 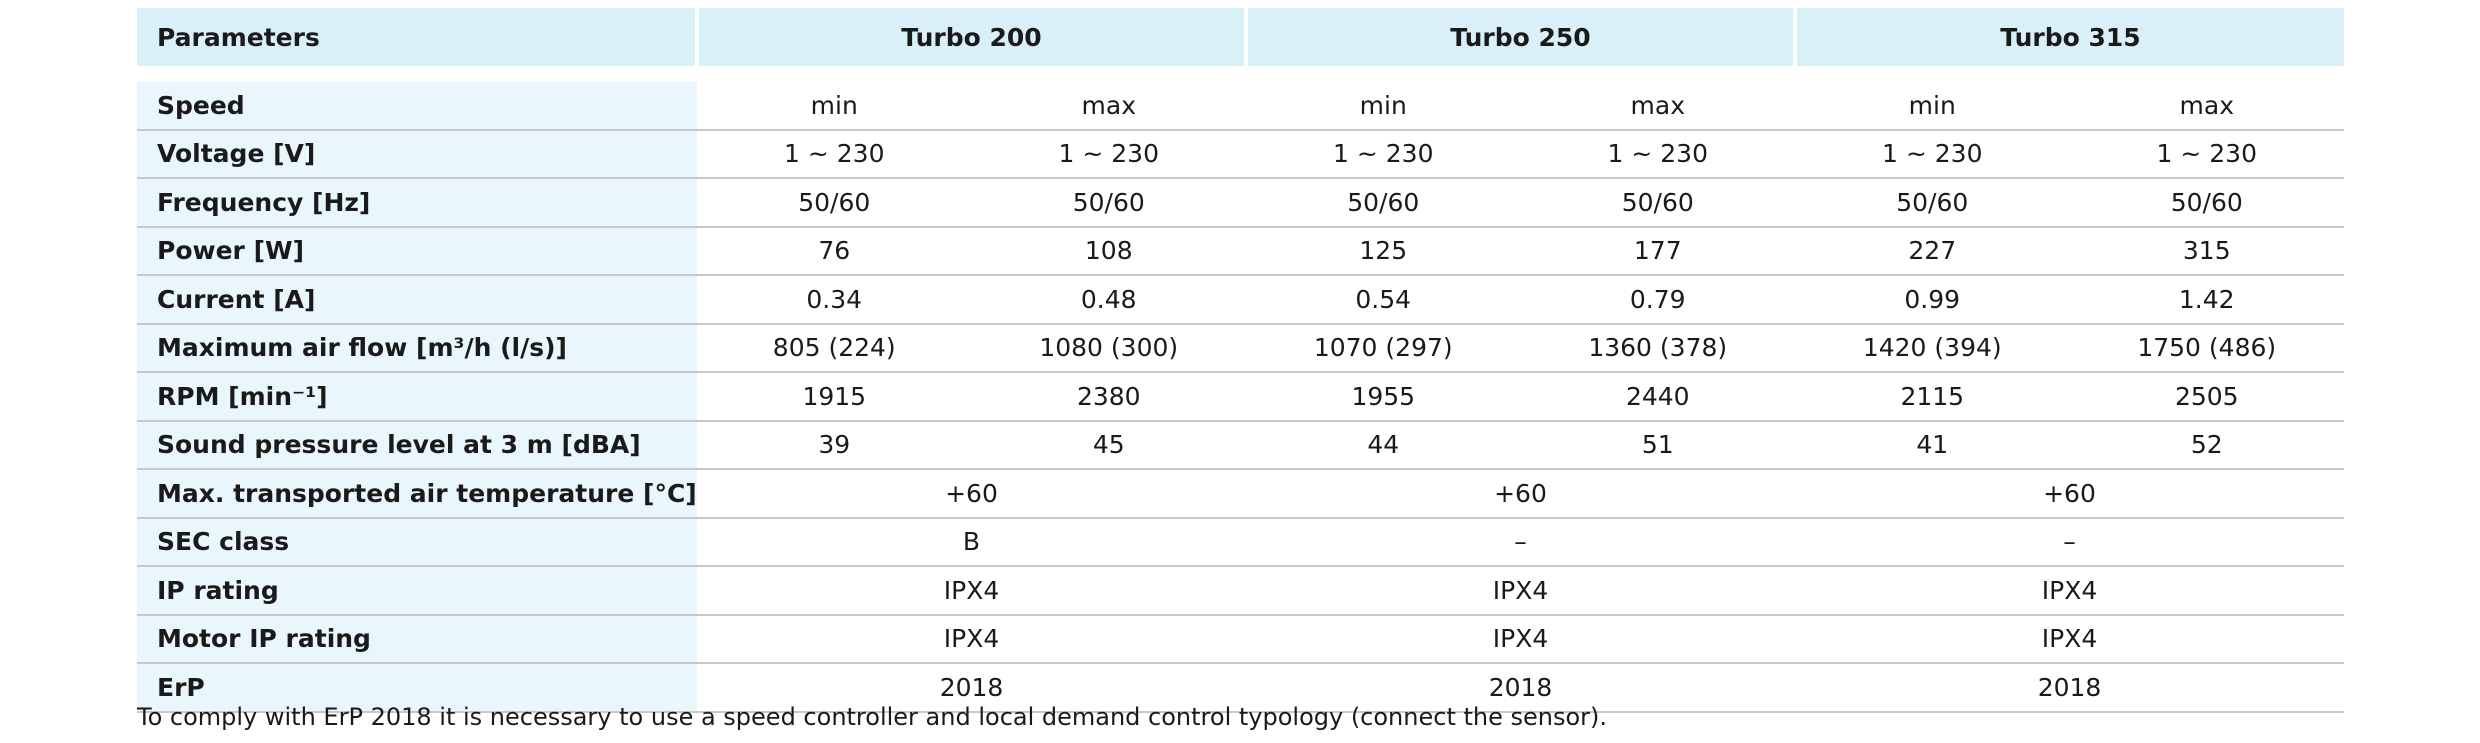 What do you see at coordinates (1657, 444) in the screenshot?
I see `value-cell: 51` at bounding box center [1657, 444].